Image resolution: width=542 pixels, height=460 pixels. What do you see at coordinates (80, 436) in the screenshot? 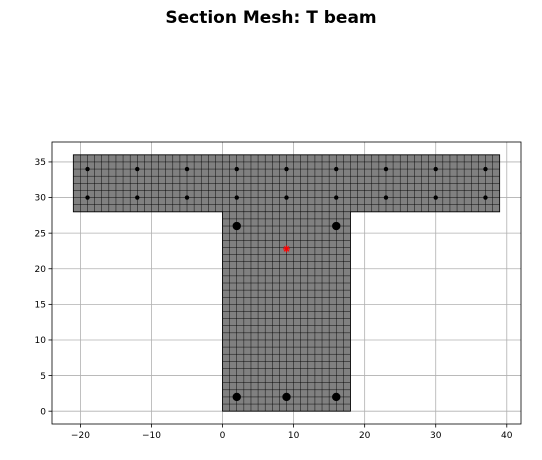
I see `x-tick-label: −20` at bounding box center [80, 436].